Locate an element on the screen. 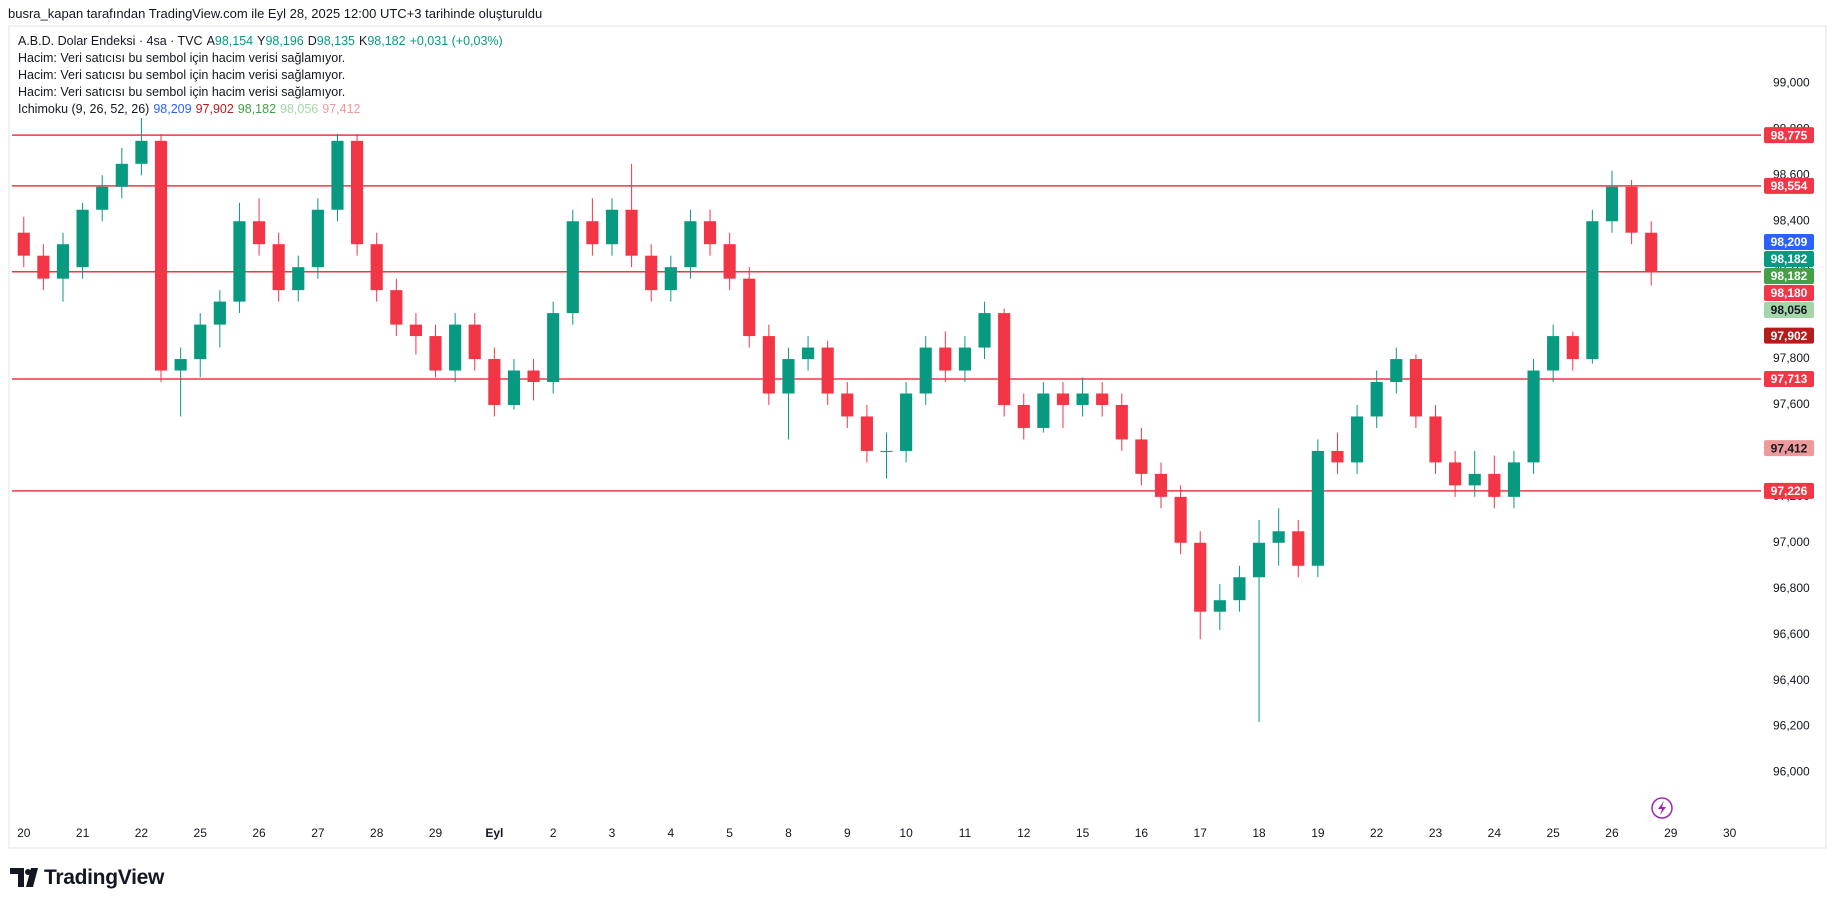 Image resolution: width=1835 pixels, height=909 pixels. x-tick-label: 10 is located at coordinates (906, 833).